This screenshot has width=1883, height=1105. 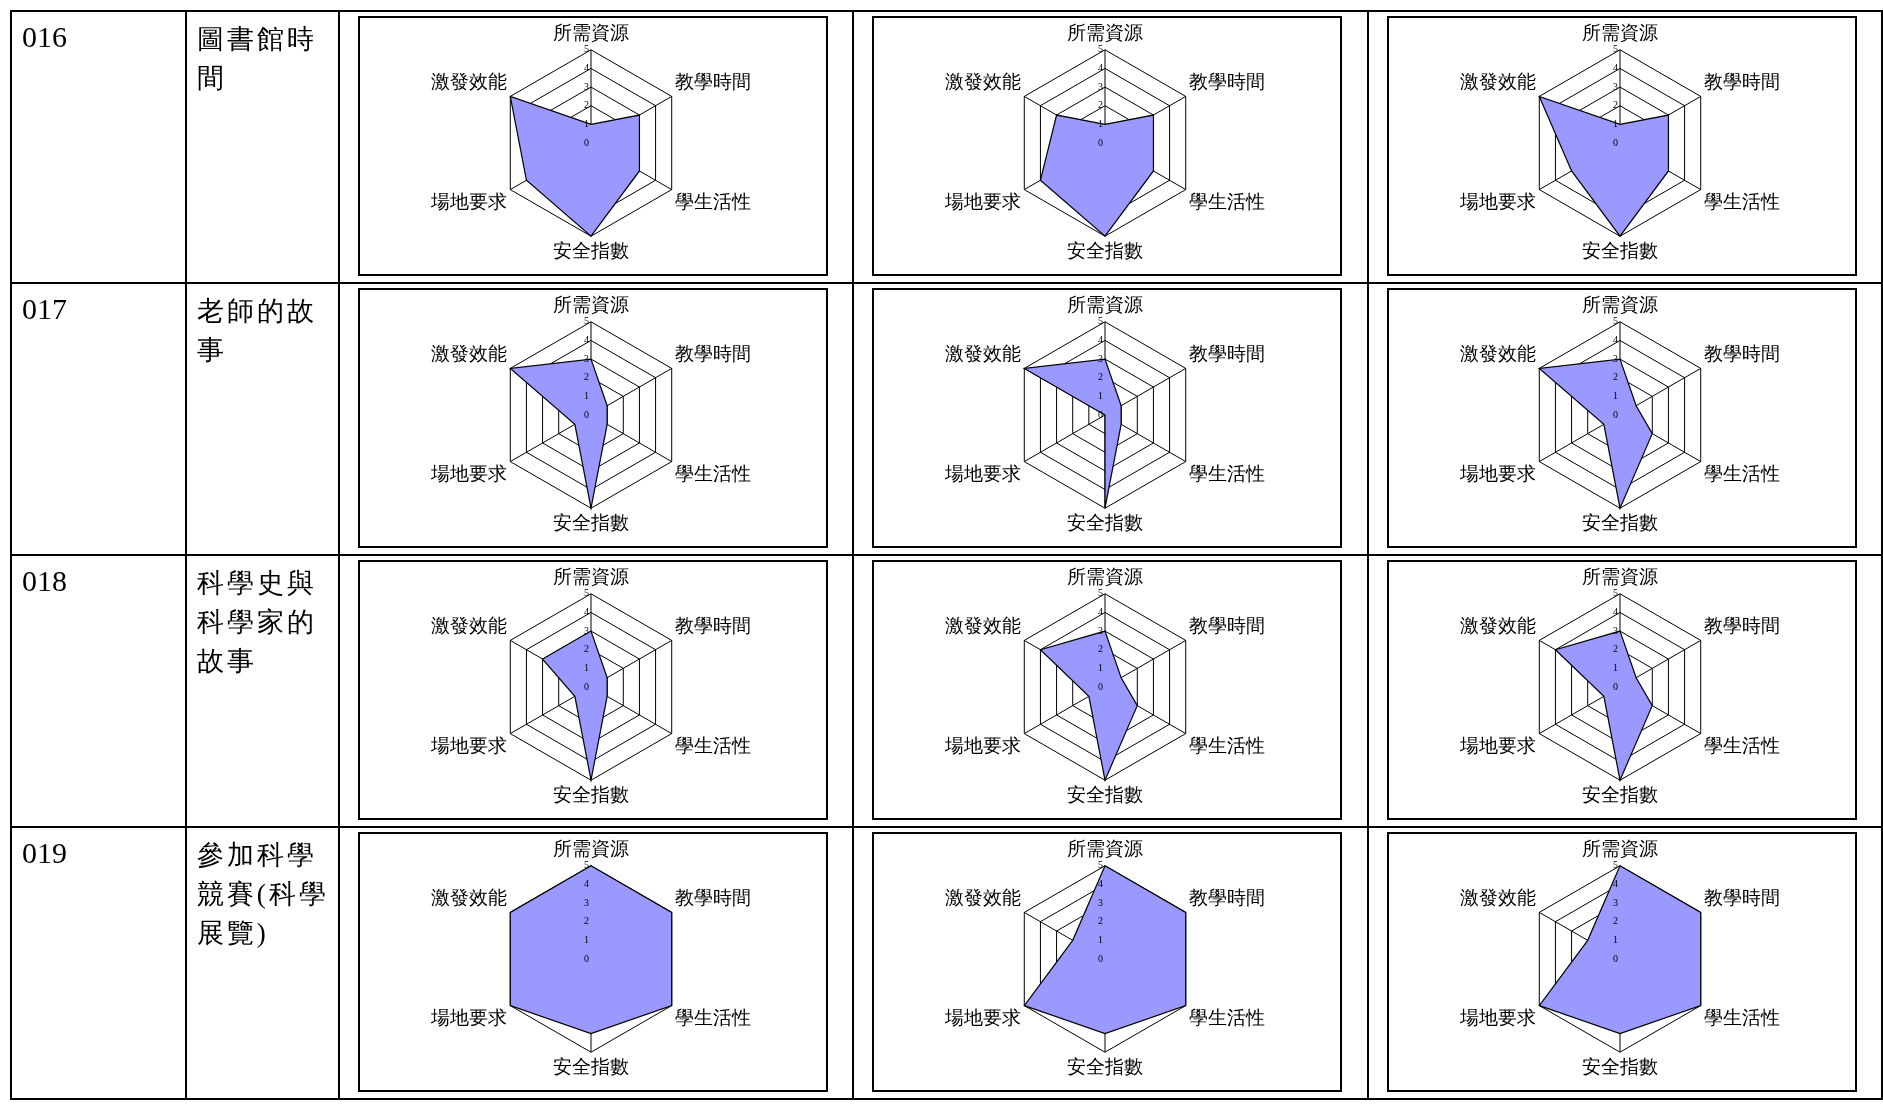 I want to click on text: 018, so click(x=98, y=691).